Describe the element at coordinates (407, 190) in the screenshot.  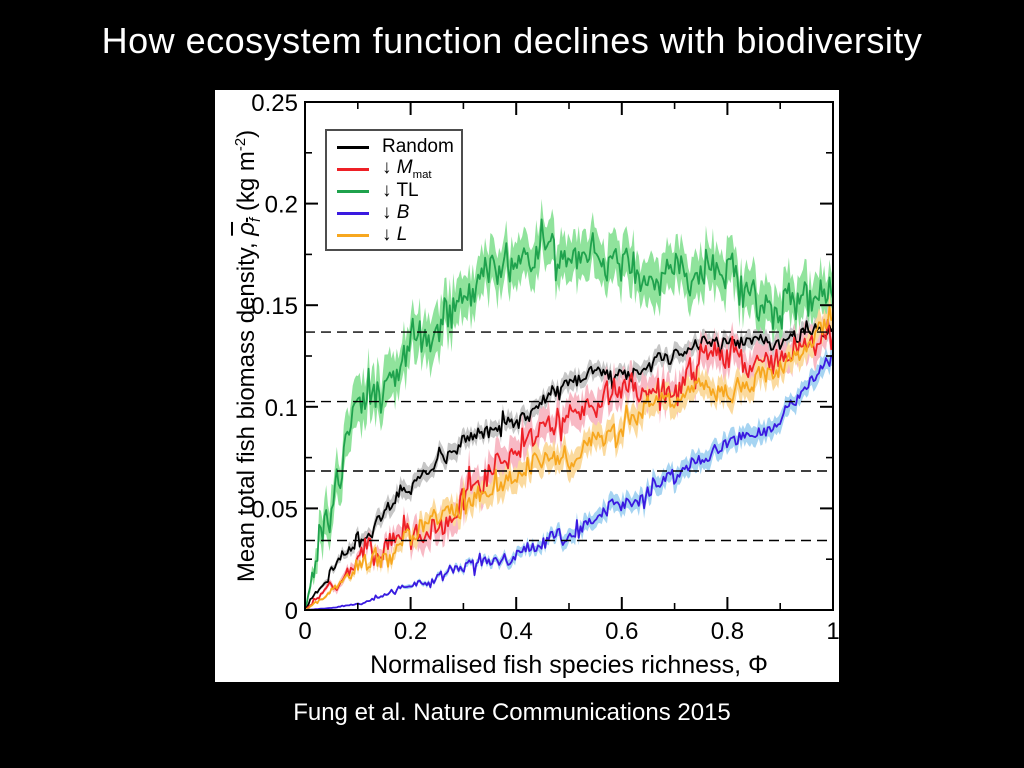
I see `legend-label-text: TL` at that location.